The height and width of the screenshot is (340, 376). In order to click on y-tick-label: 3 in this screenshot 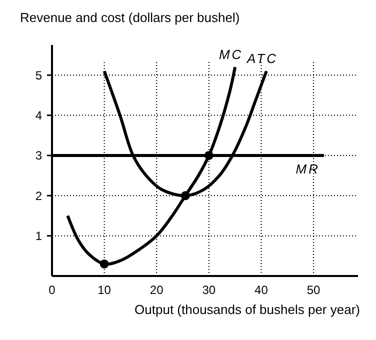, I will do `click(38, 155)`.